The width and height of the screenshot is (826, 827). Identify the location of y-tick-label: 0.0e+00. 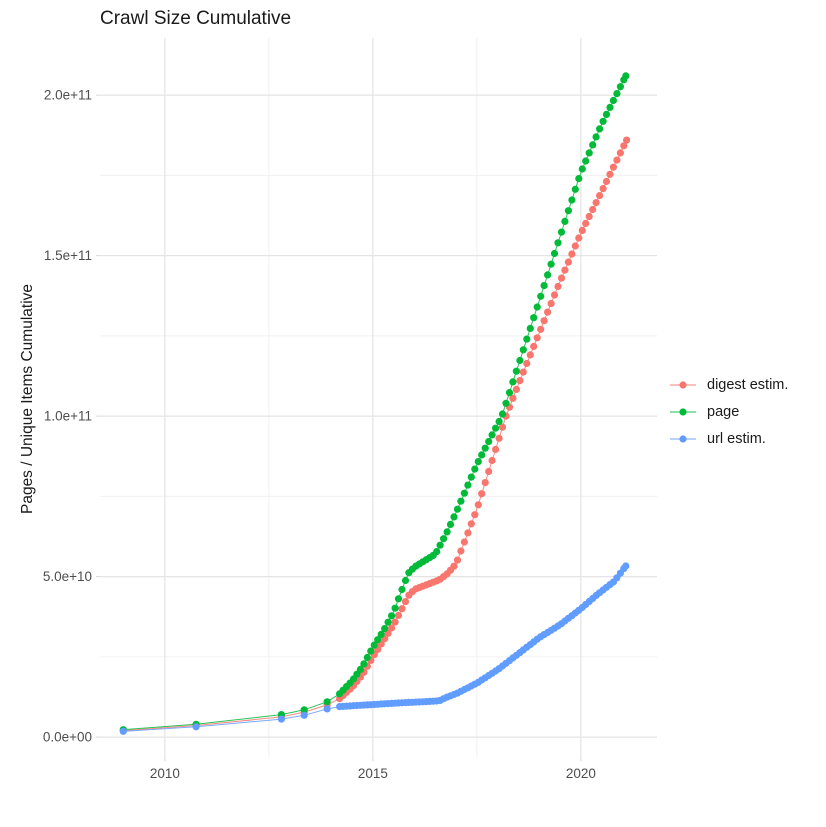
(67, 737).